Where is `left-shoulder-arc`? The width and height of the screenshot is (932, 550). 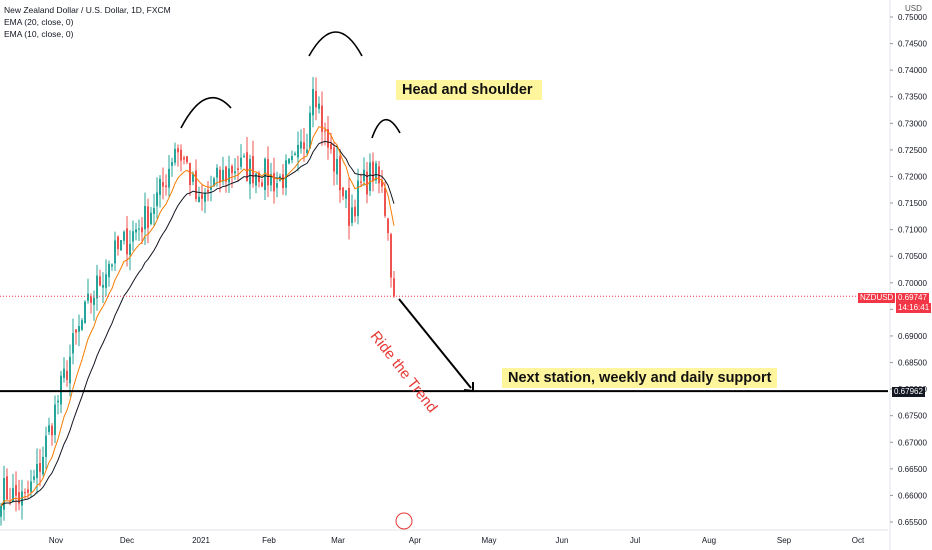
left-shoulder-arc is located at coordinates (206, 112).